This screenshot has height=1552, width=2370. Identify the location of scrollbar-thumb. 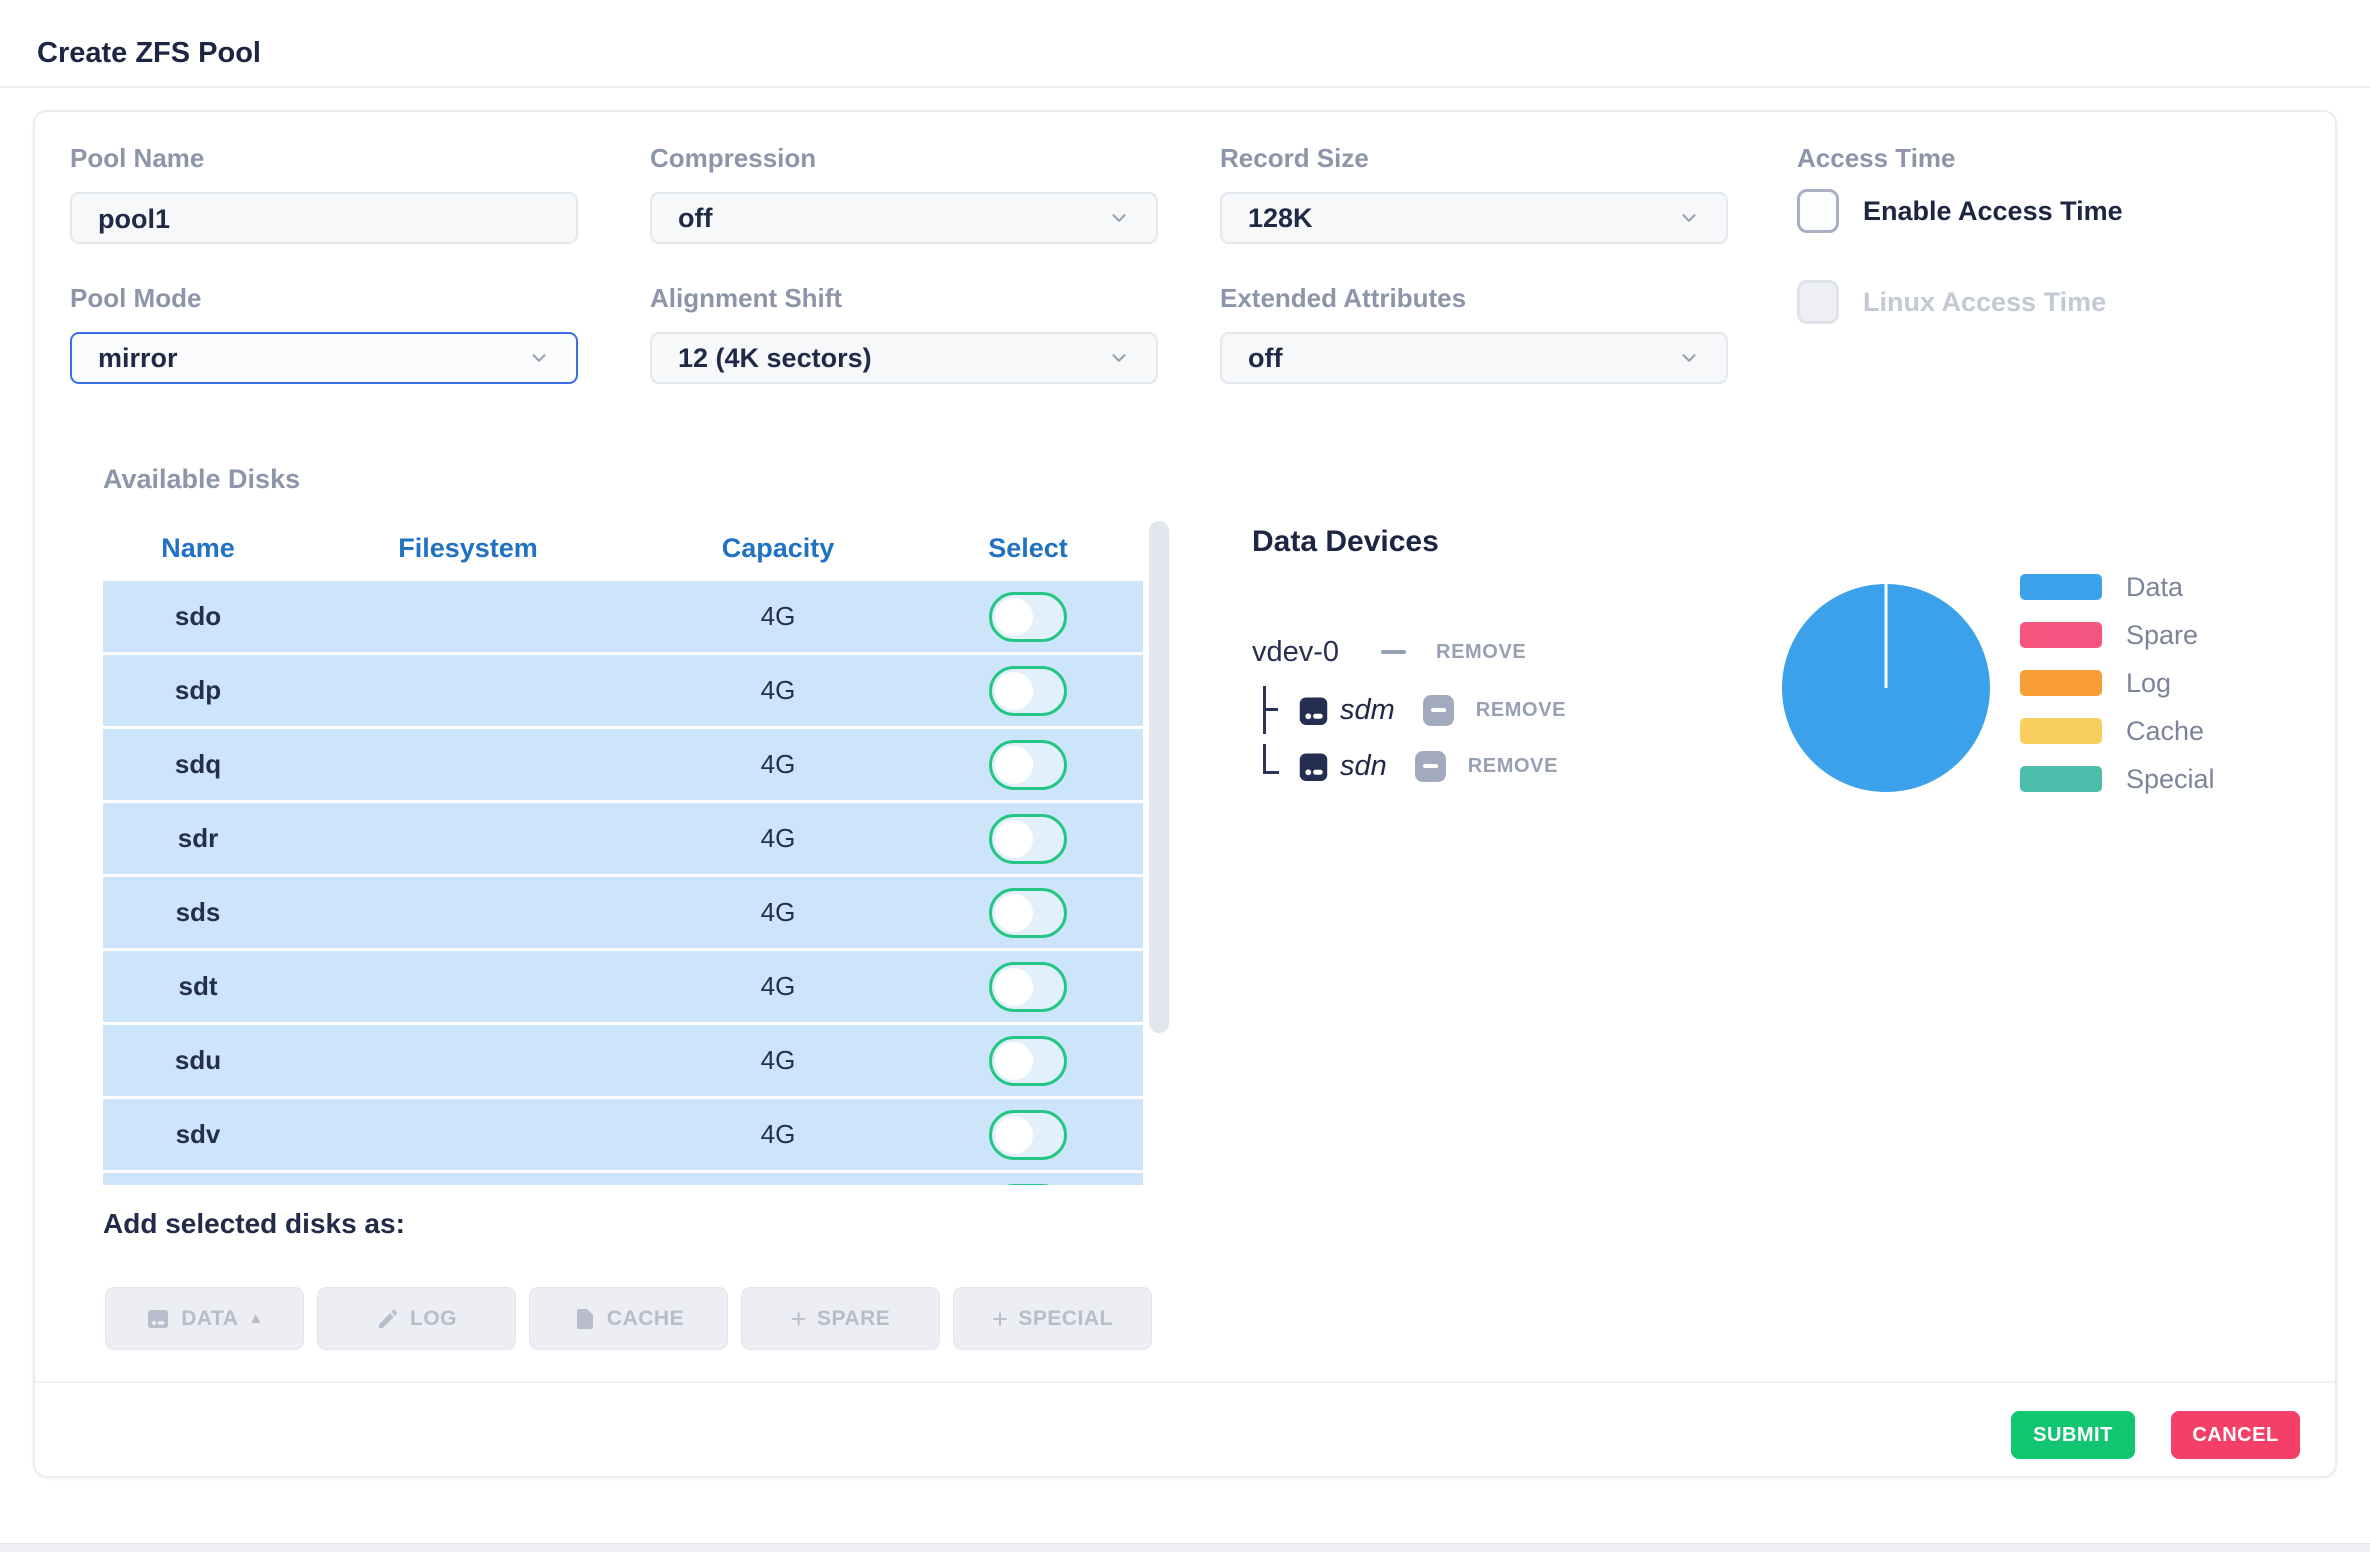
(1159, 777).